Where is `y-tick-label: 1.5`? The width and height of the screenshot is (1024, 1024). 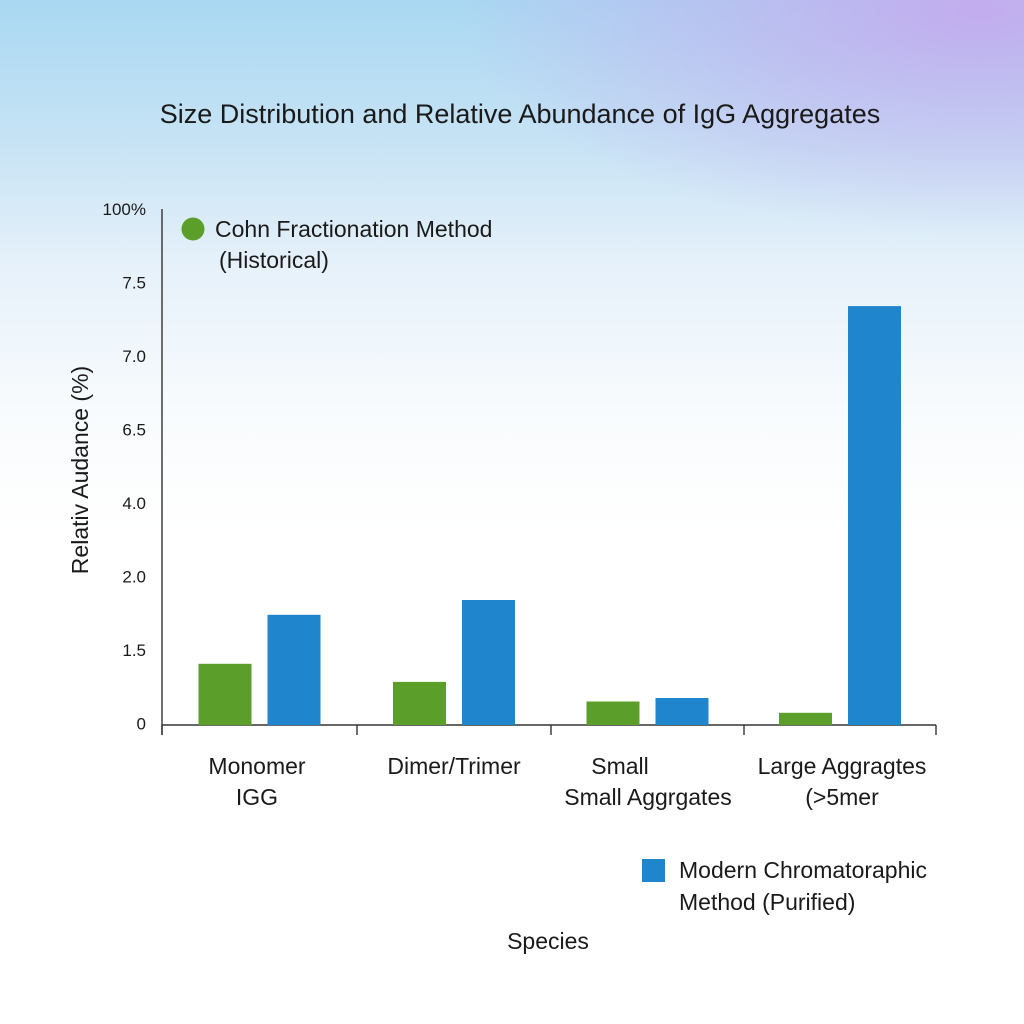
y-tick-label: 1.5 is located at coordinates (134, 650).